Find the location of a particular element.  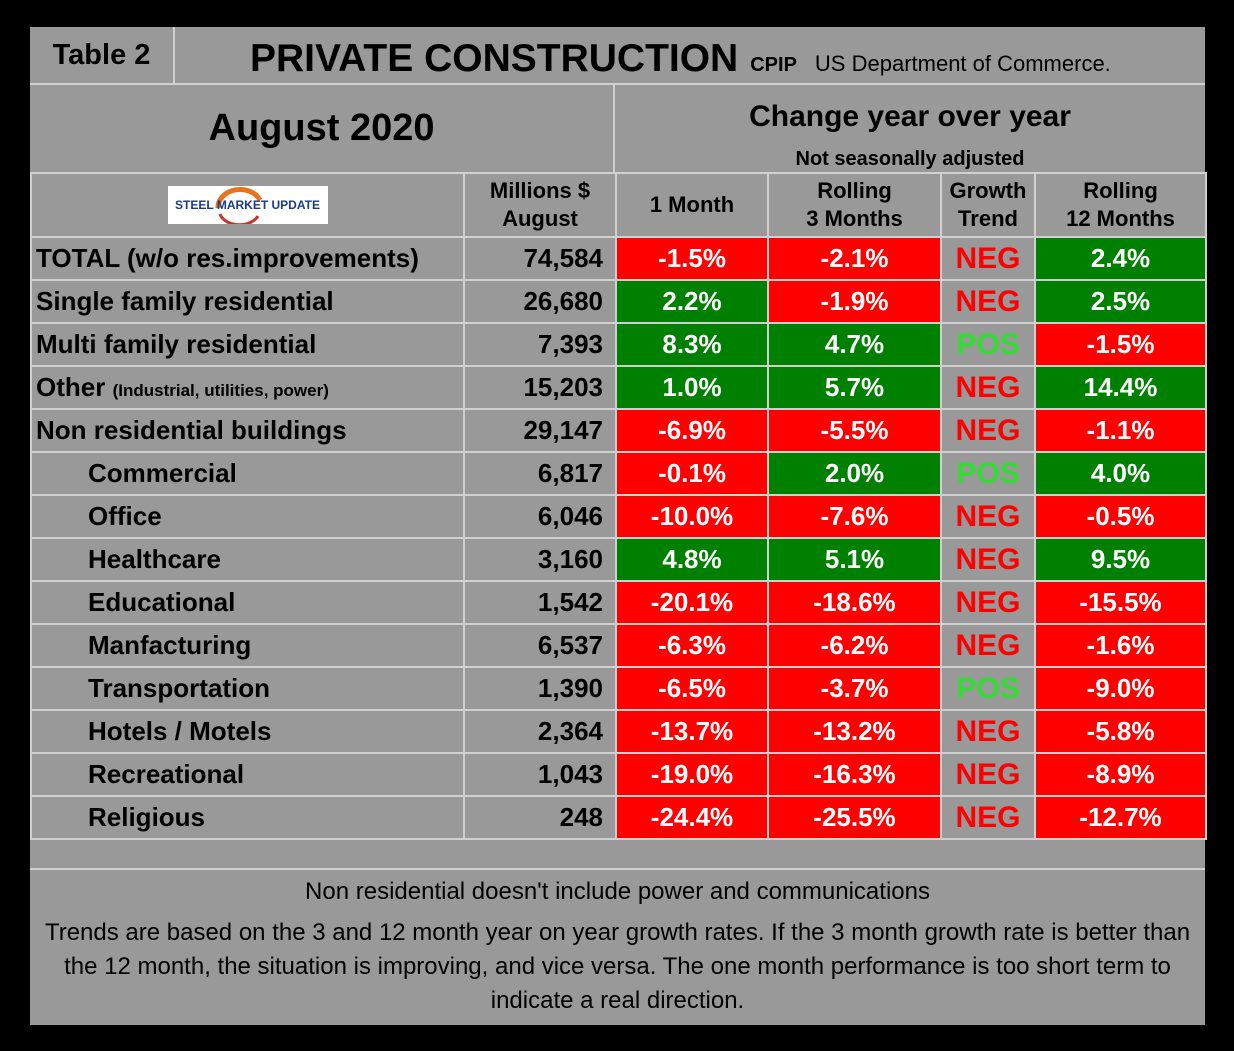

change-rolling3: -2.1% is located at coordinates (854, 258).